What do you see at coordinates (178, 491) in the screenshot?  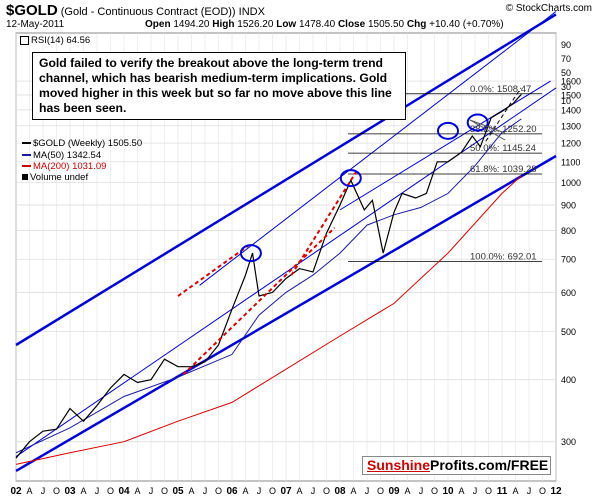 I see `x-tick-label: 05` at bounding box center [178, 491].